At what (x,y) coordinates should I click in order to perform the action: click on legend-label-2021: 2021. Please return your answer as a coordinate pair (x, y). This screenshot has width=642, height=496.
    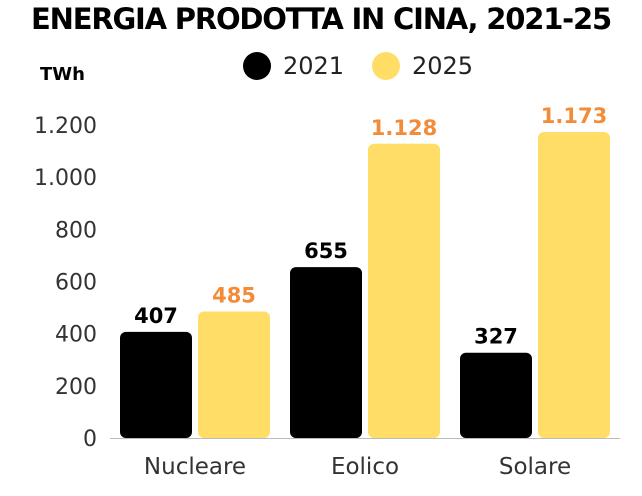
    Looking at the image, I should click on (314, 66).